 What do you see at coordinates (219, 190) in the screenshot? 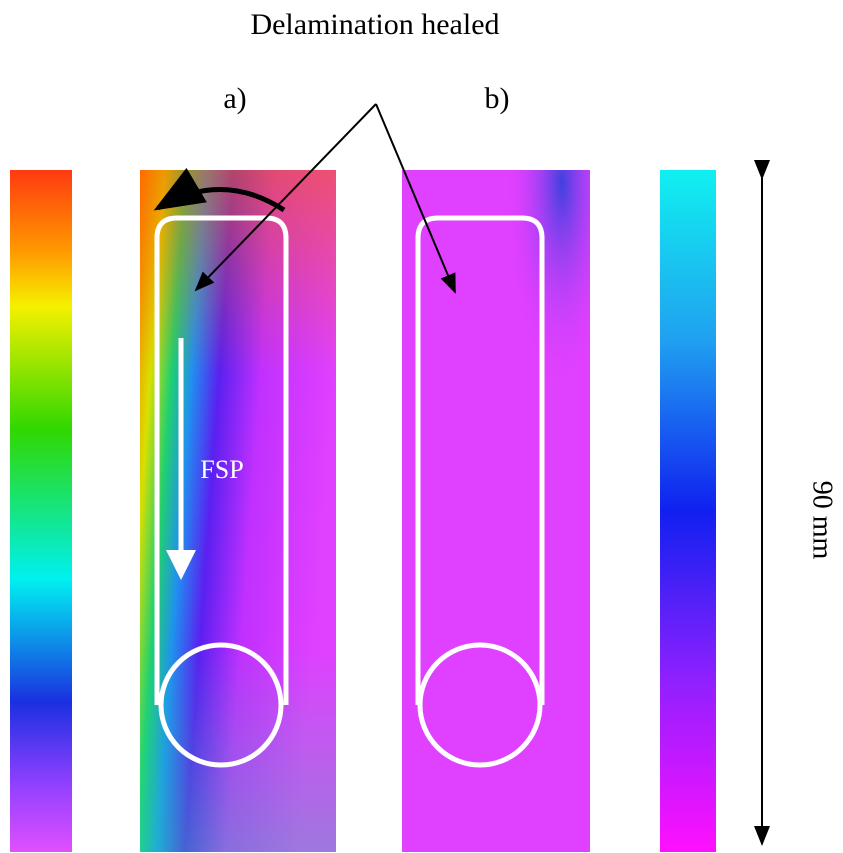
I see `rotation-arrow` at bounding box center [219, 190].